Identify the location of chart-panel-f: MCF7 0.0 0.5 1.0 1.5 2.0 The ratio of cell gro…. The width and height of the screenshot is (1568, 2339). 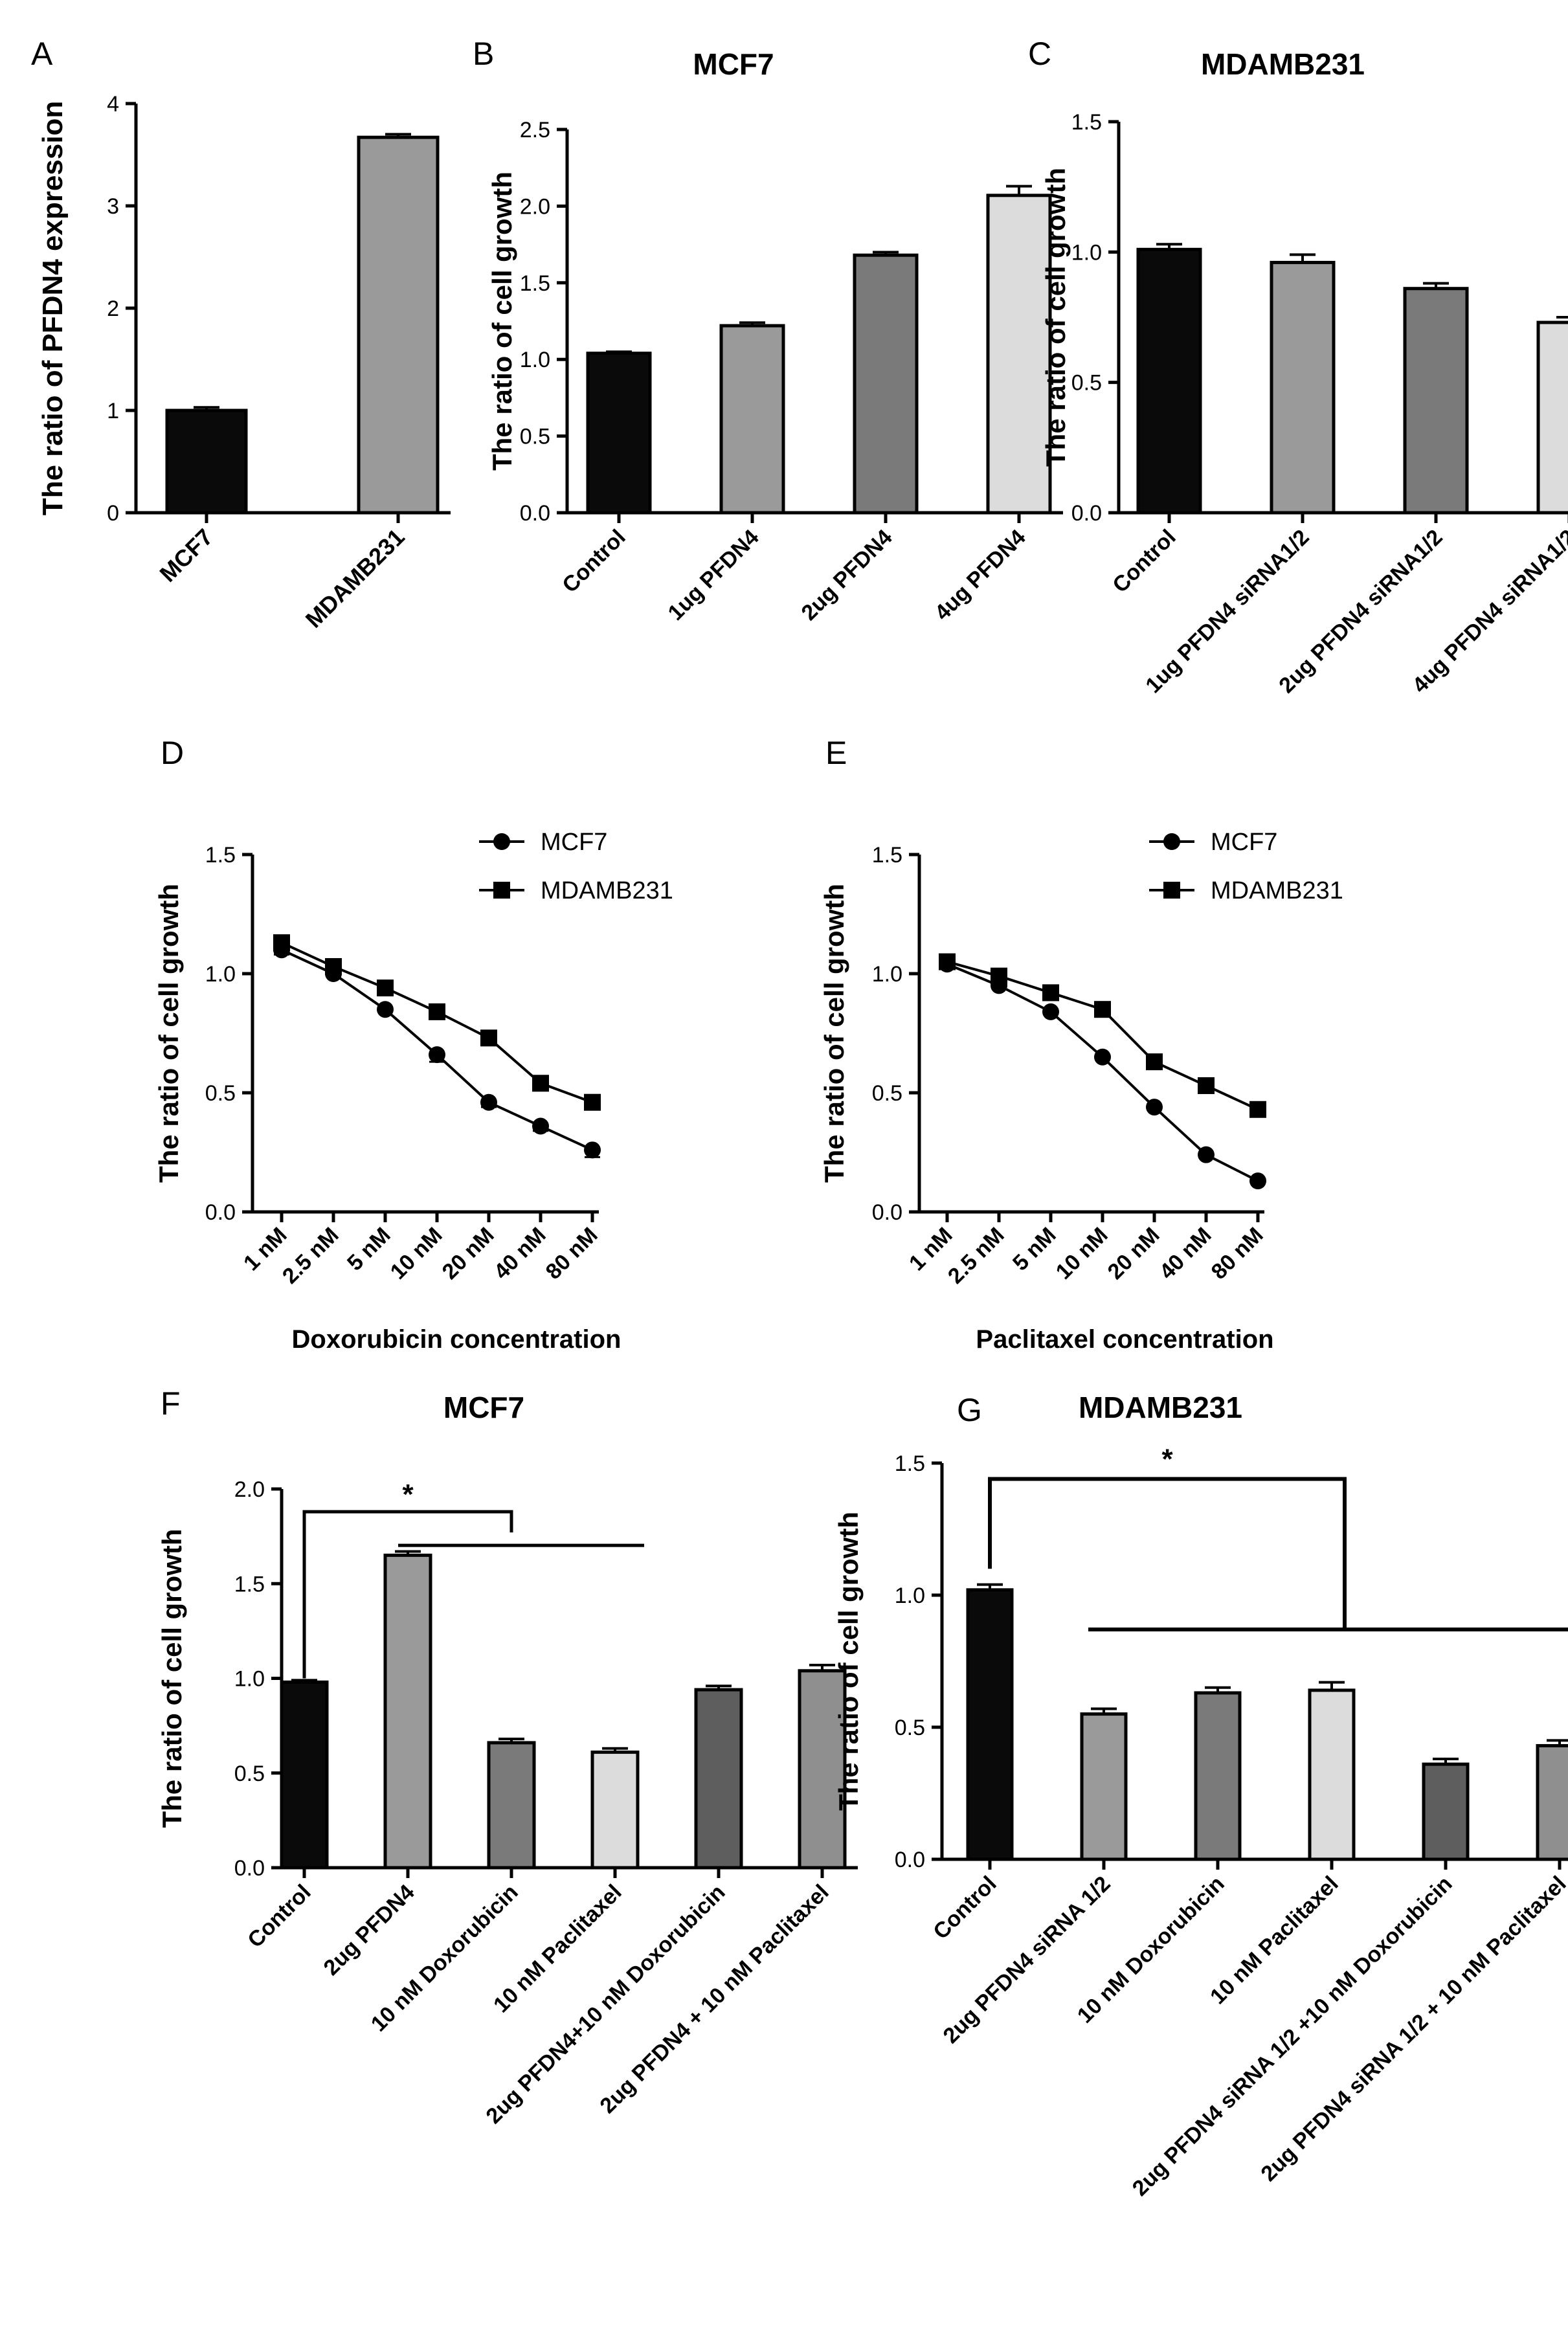
(507, 1760).